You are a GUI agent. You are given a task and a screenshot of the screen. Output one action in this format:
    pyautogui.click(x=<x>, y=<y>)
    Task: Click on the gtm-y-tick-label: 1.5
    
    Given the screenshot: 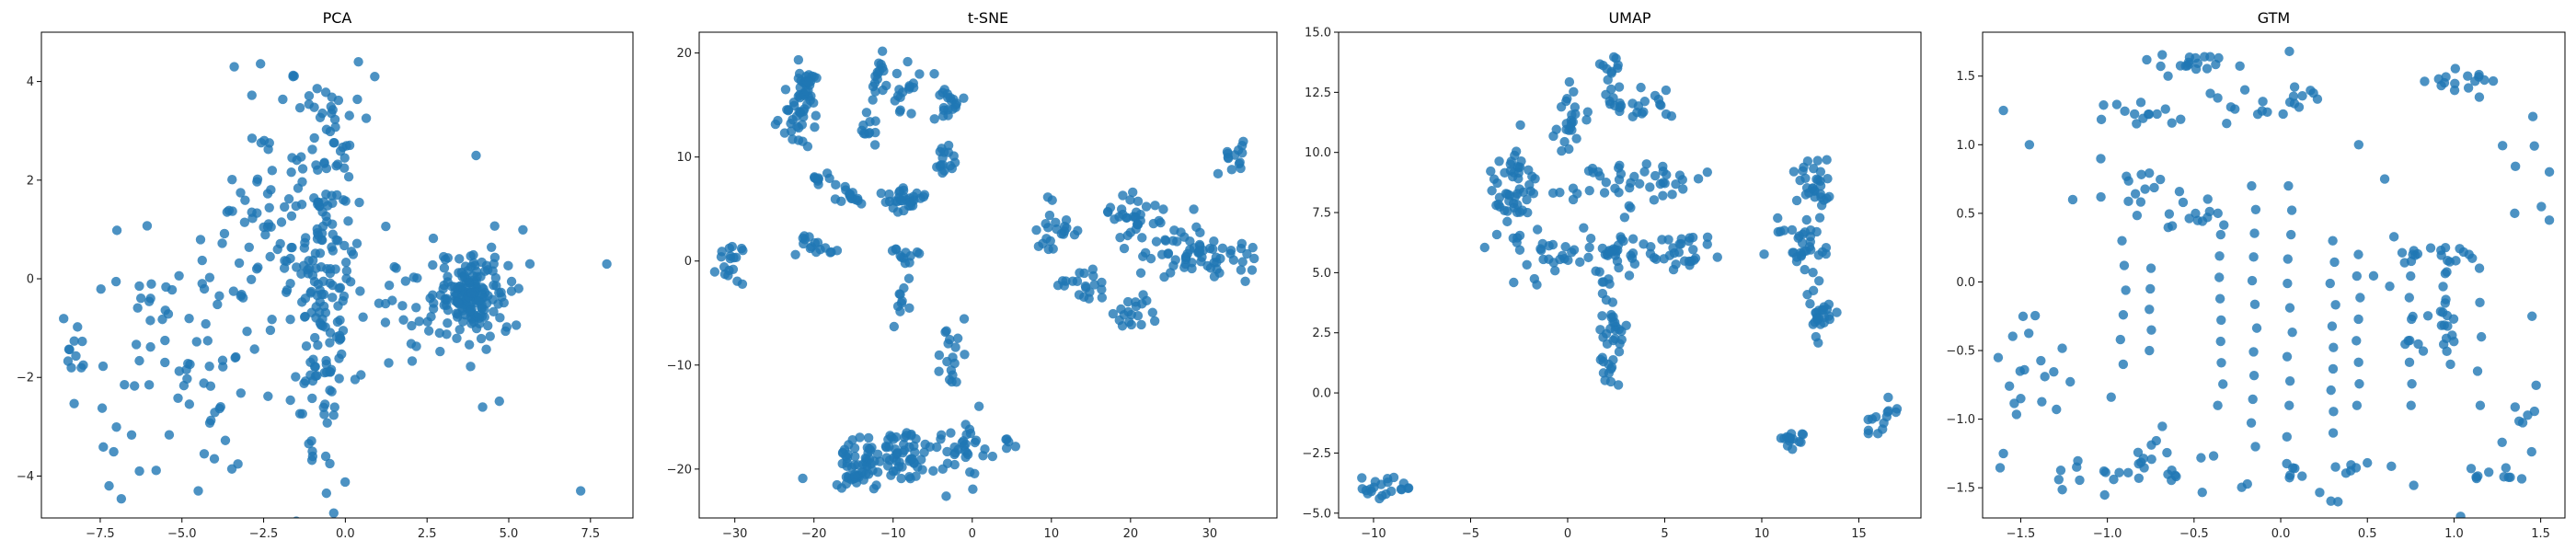 What is the action you would take?
    pyautogui.click(x=1965, y=77)
    